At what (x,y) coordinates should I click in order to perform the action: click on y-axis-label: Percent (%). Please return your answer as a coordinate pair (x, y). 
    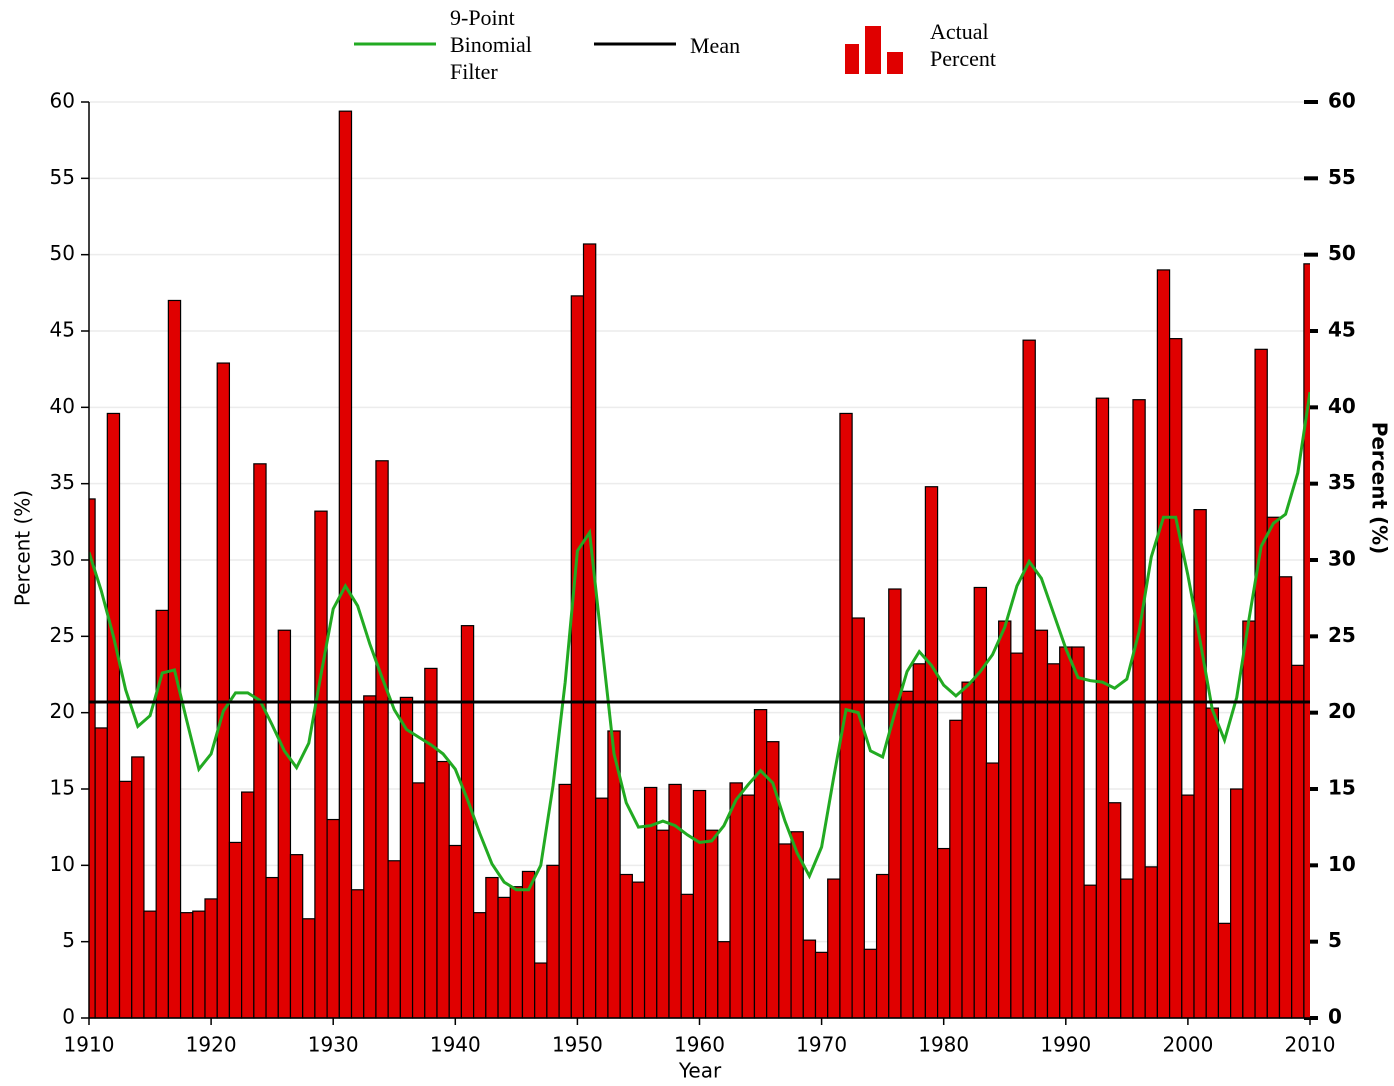
    Looking at the image, I should click on (23, 548).